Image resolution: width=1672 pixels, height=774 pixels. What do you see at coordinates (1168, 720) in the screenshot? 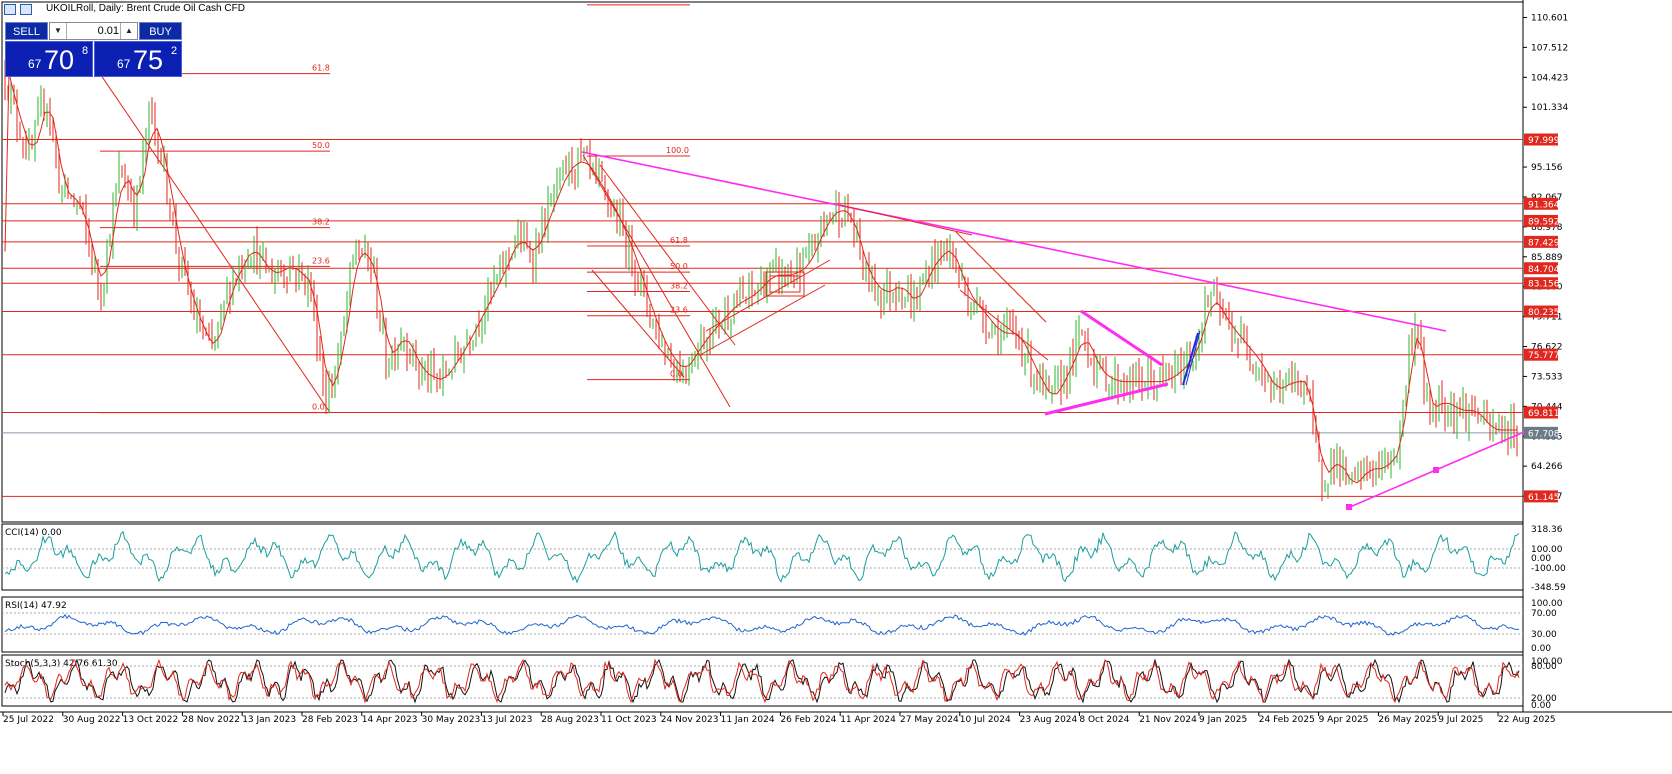
I see `time-axis-label: 21 Nov 2024` at bounding box center [1168, 720].